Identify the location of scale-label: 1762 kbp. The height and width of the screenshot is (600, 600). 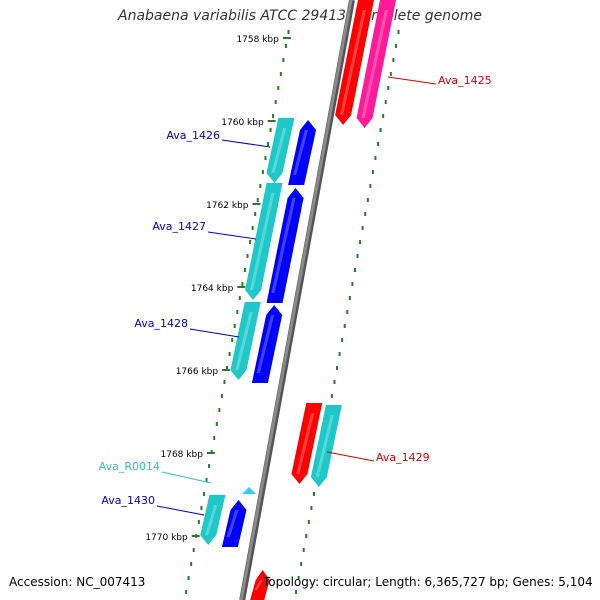
(227, 206).